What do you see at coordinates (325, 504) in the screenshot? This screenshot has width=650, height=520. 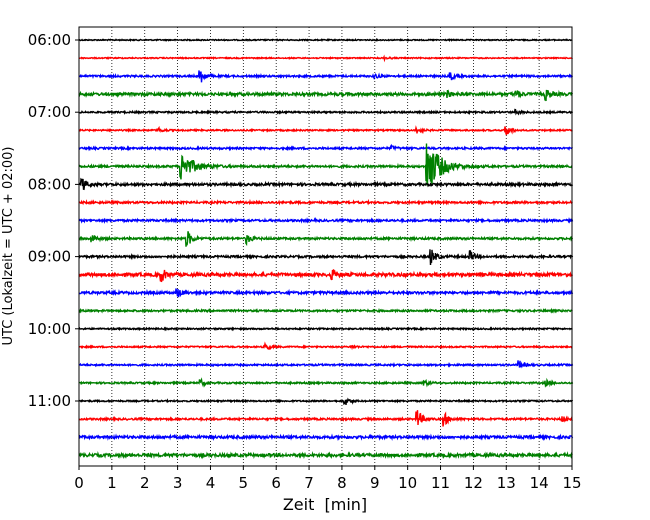 I see `x-axis-label: Zeit [min]` at bounding box center [325, 504].